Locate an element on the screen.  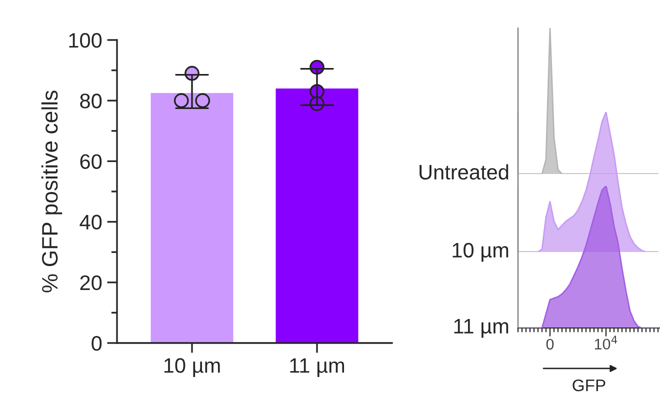
x-axis-title: GFP is located at coordinates (589, 385).